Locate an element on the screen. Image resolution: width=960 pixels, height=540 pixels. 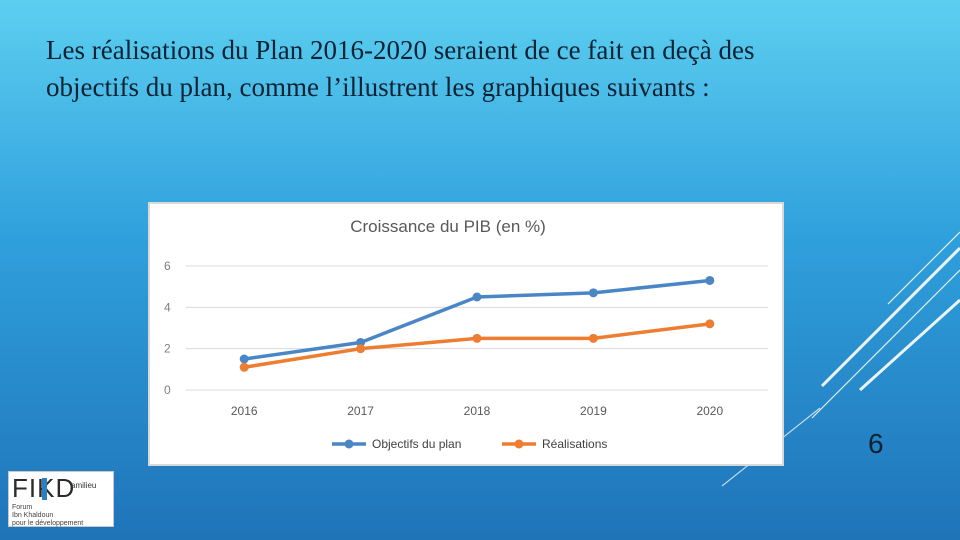
logo-line-2: Ibn Khaldoun is located at coordinates (33, 515).